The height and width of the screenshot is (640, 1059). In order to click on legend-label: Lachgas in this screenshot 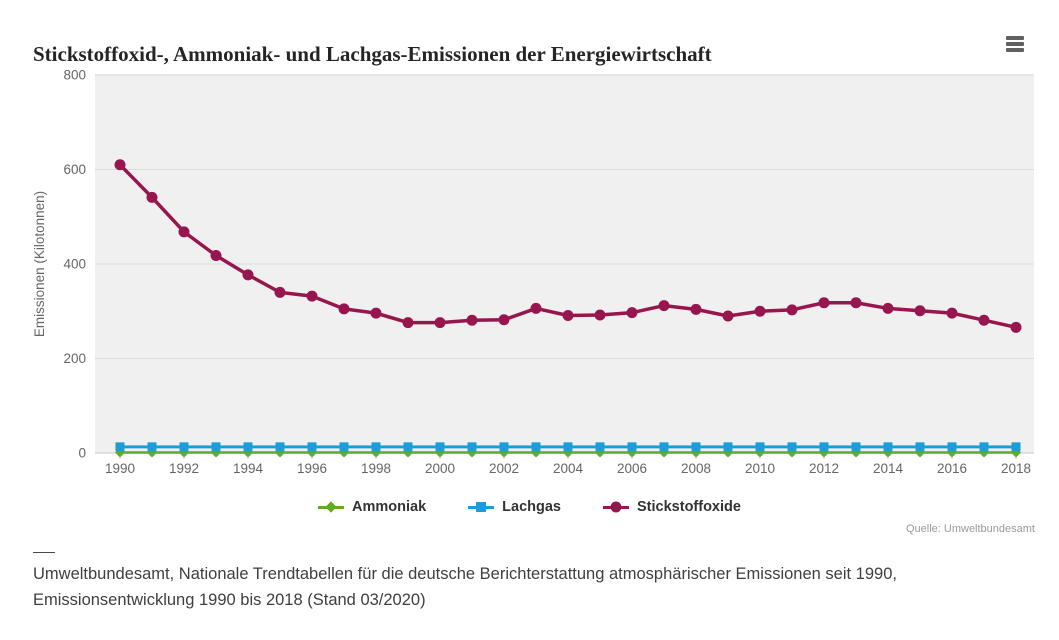, I will do `click(532, 507)`.